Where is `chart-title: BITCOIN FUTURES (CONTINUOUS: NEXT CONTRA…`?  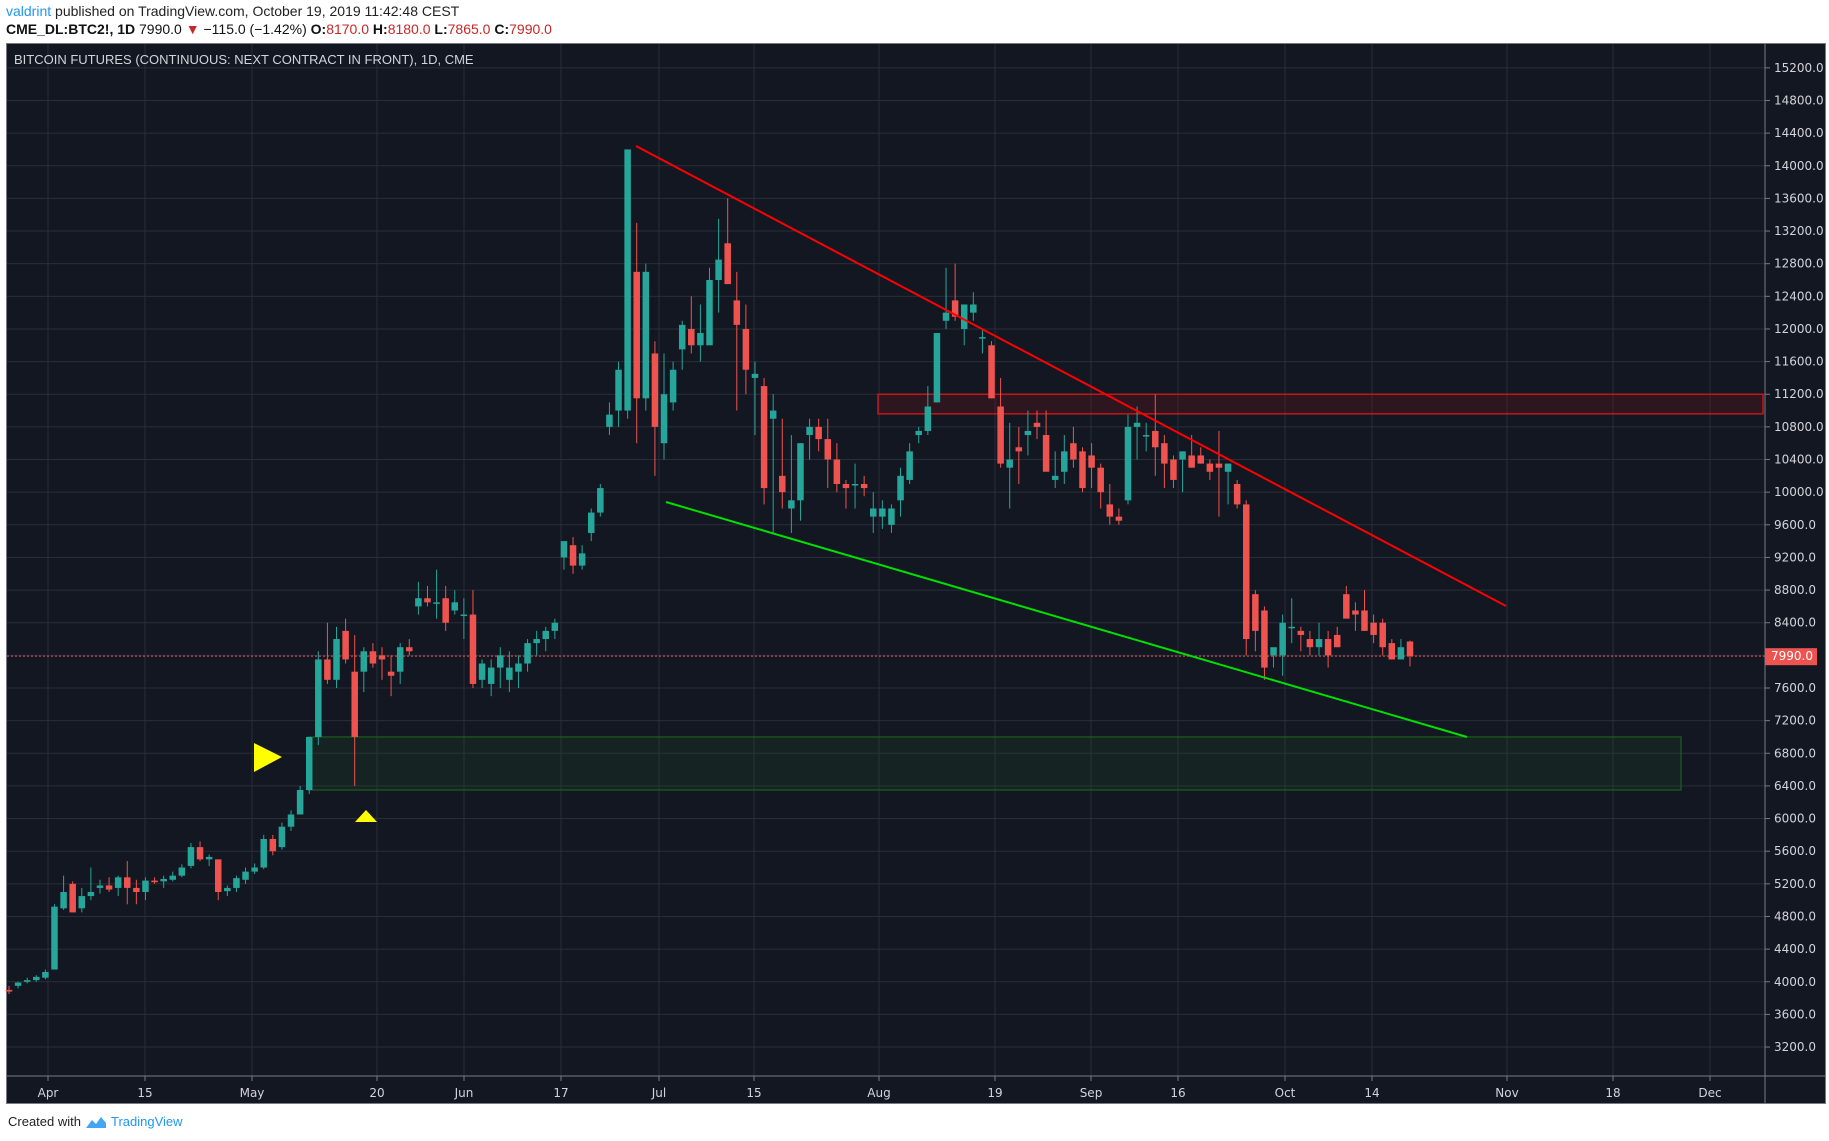
chart-title: BITCOIN FUTURES (CONTINUOUS: NEXT CONTRA… is located at coordinates (244, 59).